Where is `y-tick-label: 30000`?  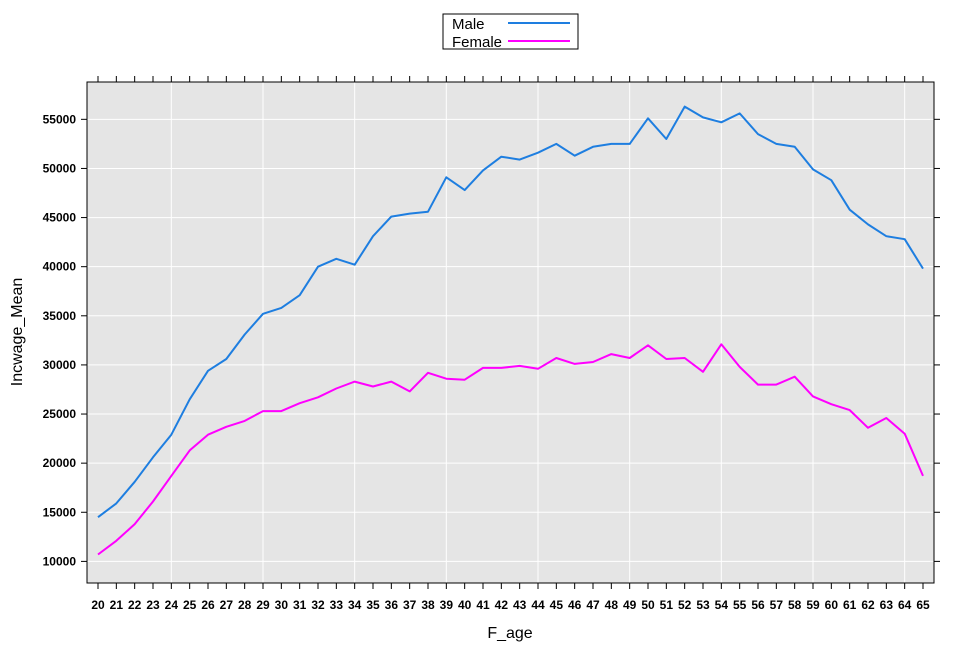
y-tick-label: 30000 is located at coordinates (60, 365).